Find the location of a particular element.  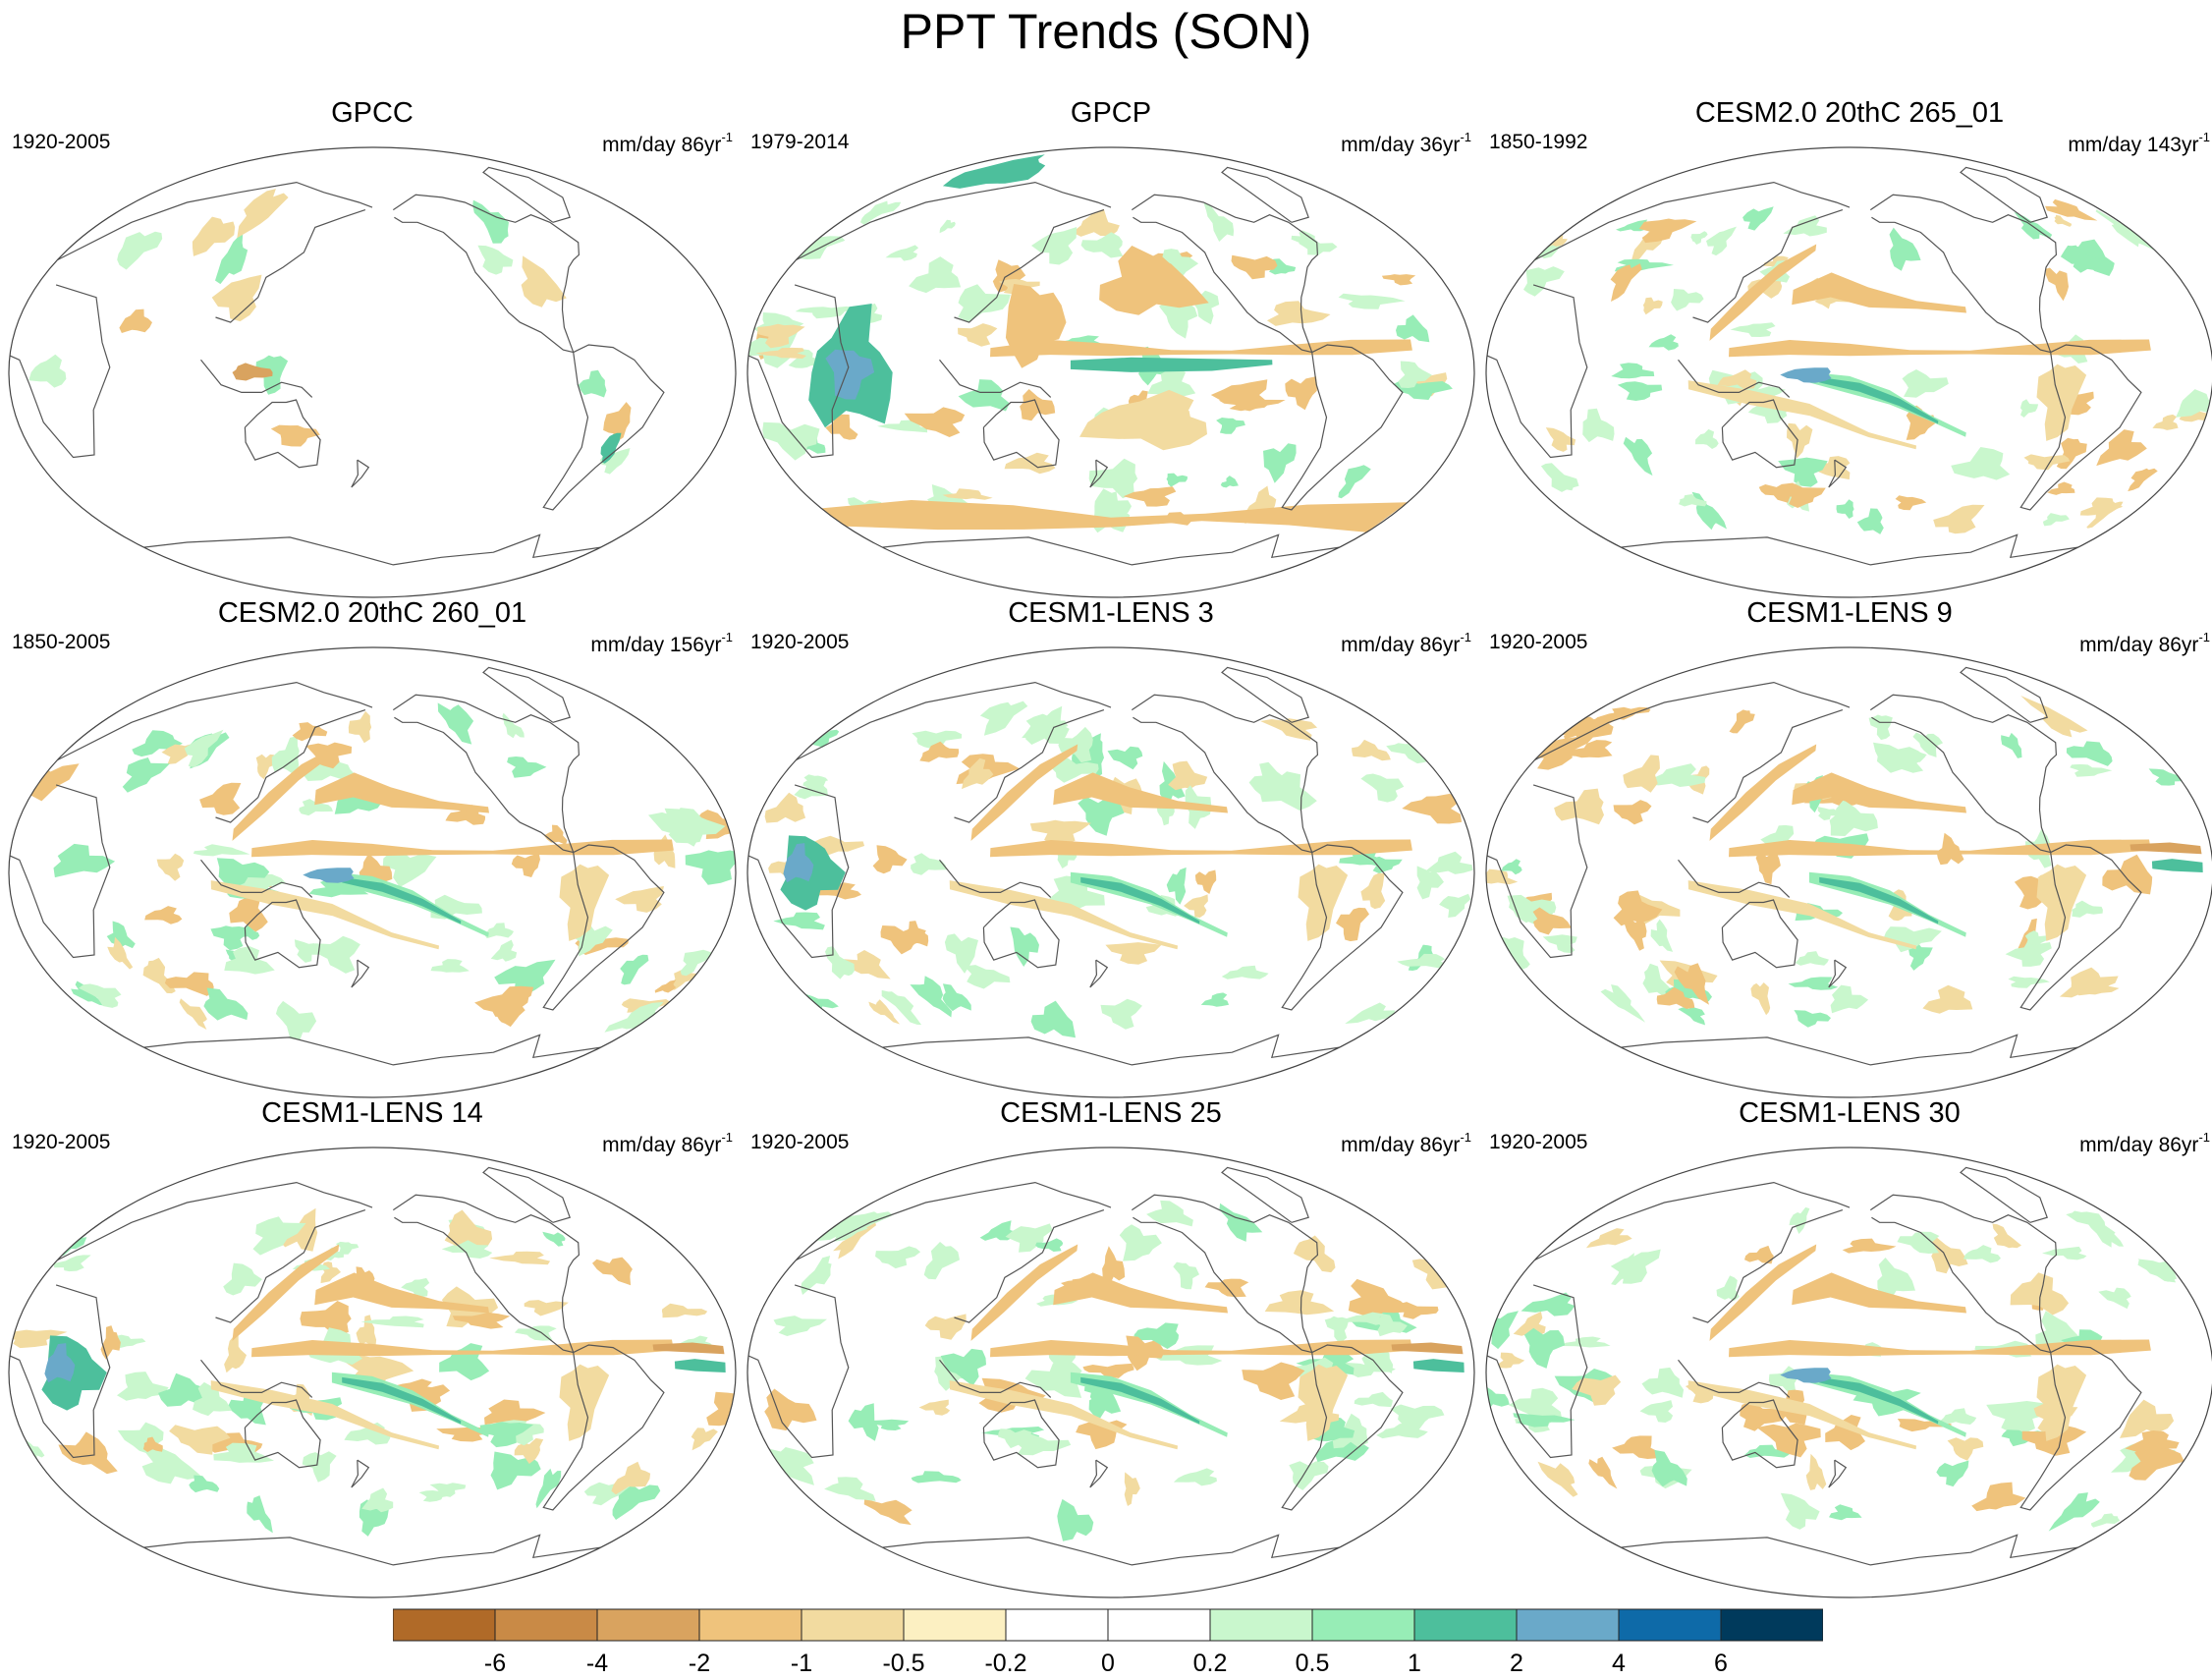

panel-period: 1920-2005 is located at coordinates (61, 142).